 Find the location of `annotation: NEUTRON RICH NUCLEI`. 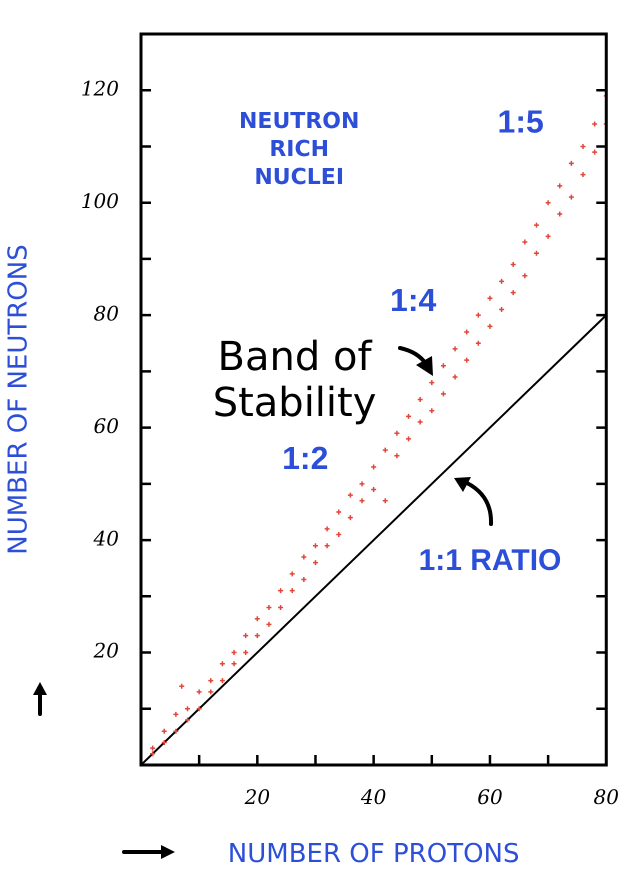

annotation: NEUTRON RICH NUCLEI is located at coordinates (299, 149).